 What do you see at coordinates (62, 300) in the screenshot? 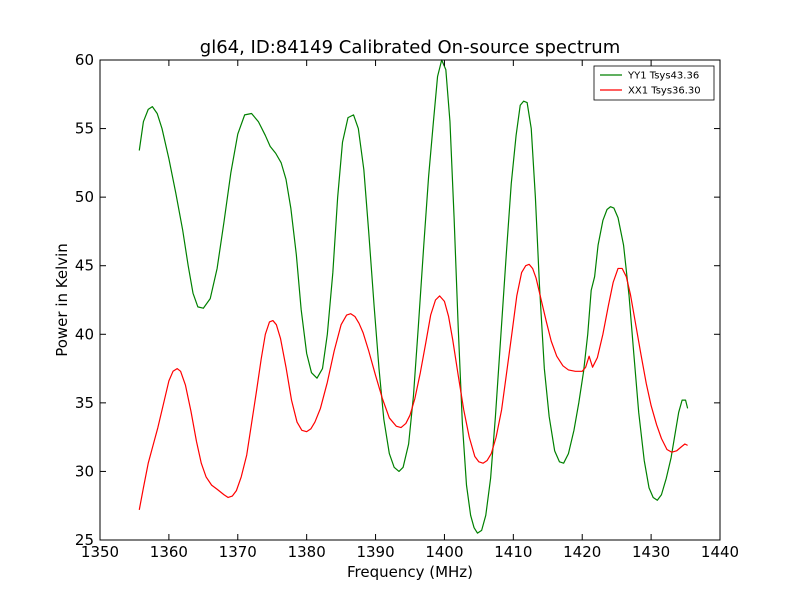
I see `y-axis-label: Power in Kelvin` at bounding box center [62, 300].